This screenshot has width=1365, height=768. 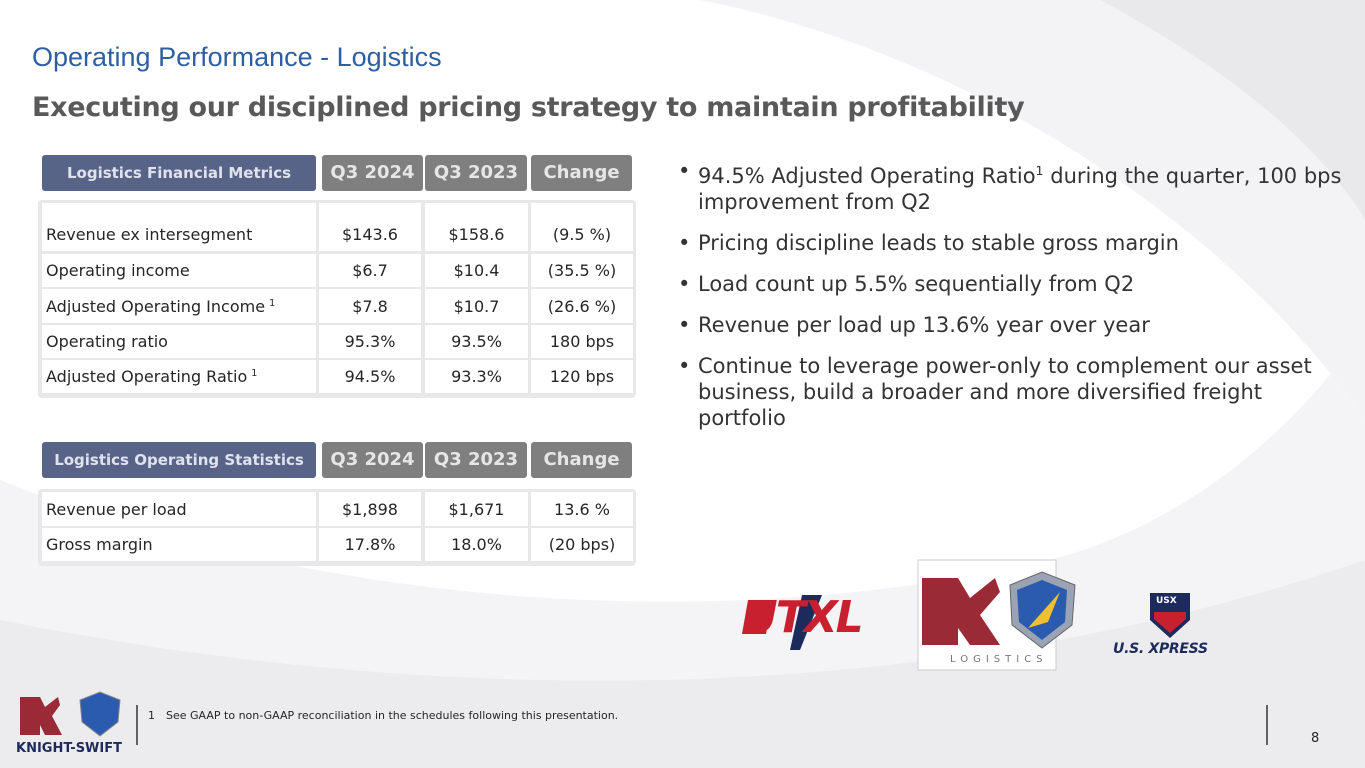 What do you see at coordinates (916, 284) in the screenshot?
I see `bullet-text: Load count up 5.5% sequentially from Q2` at bounding box center [916, 284].